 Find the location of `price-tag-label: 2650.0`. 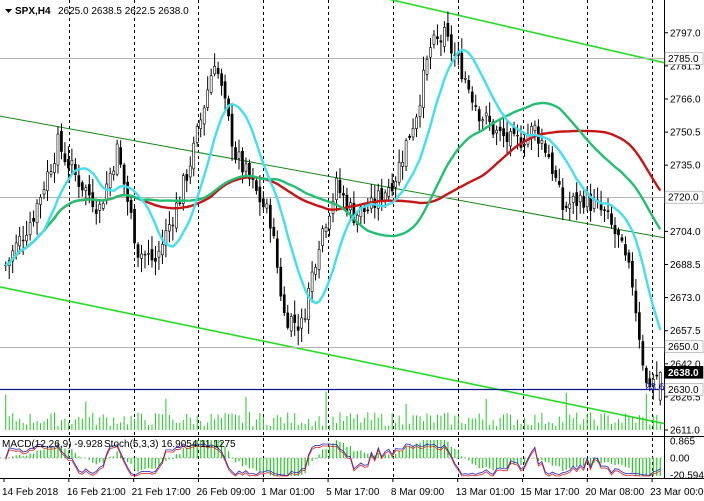

price-tag-label: 2650.0 is located at coordinates (683, 347).